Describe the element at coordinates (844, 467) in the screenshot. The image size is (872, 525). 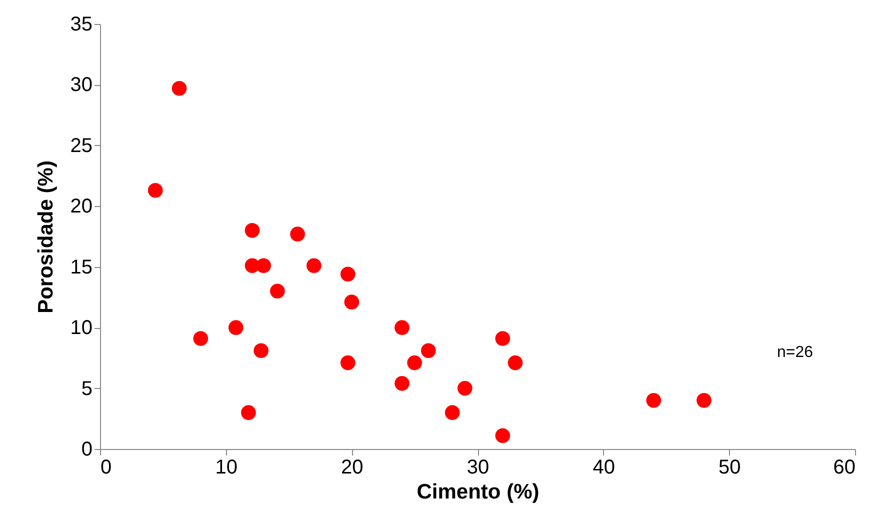
I see `x-tick-label: 60` at that location.